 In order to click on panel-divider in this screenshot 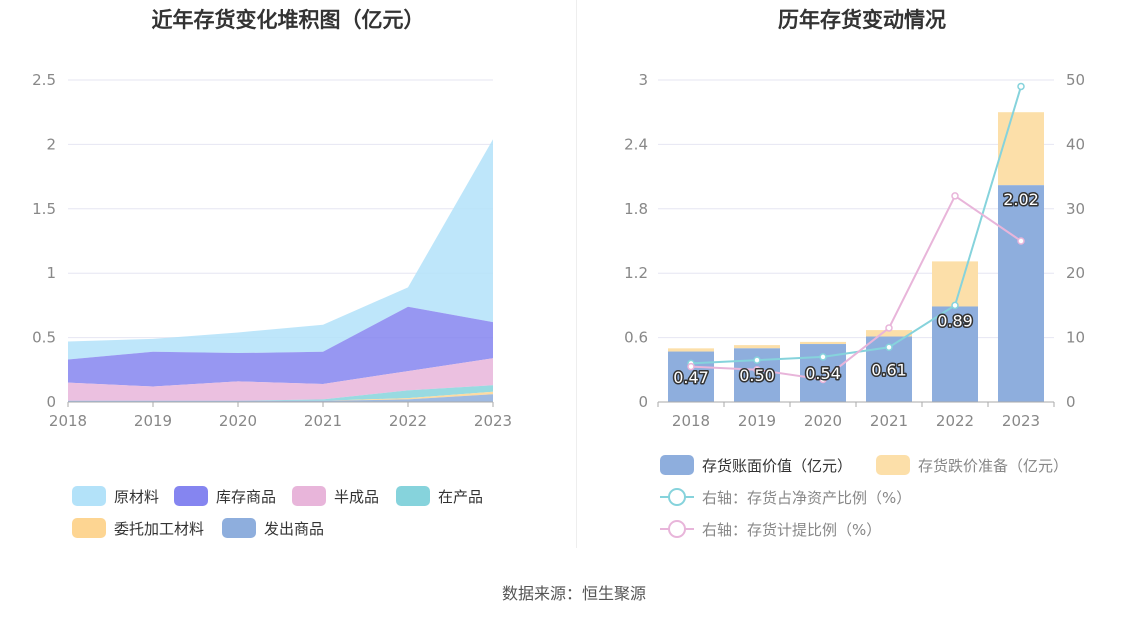, I will do `click(576, 274)`.